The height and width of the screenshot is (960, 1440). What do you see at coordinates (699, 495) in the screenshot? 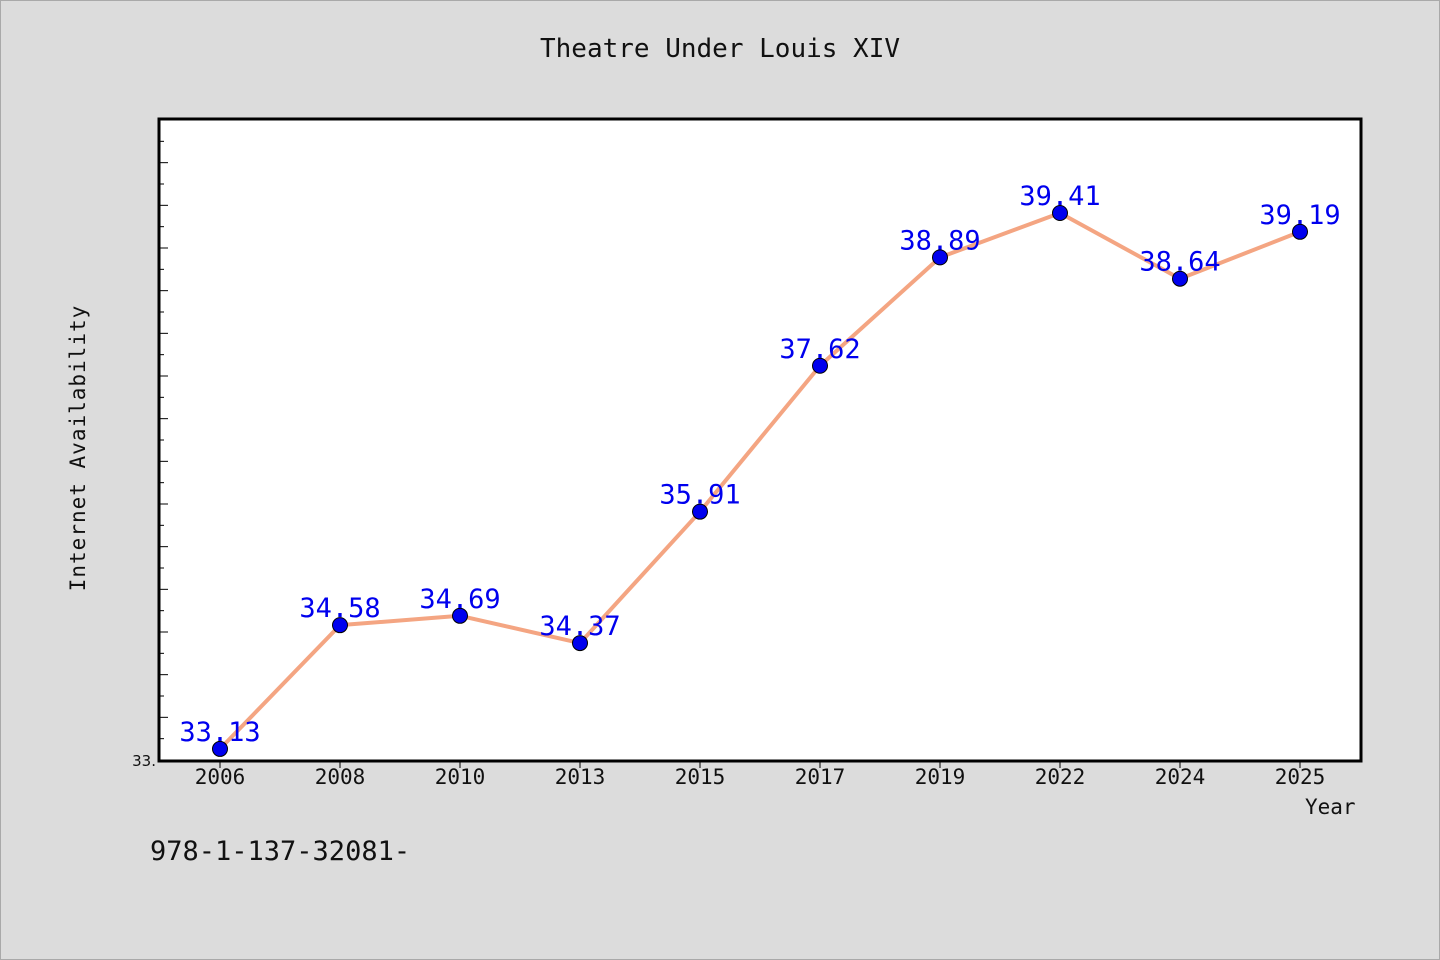
I see `data-label: 35.91` at bounding box center [699, 495].